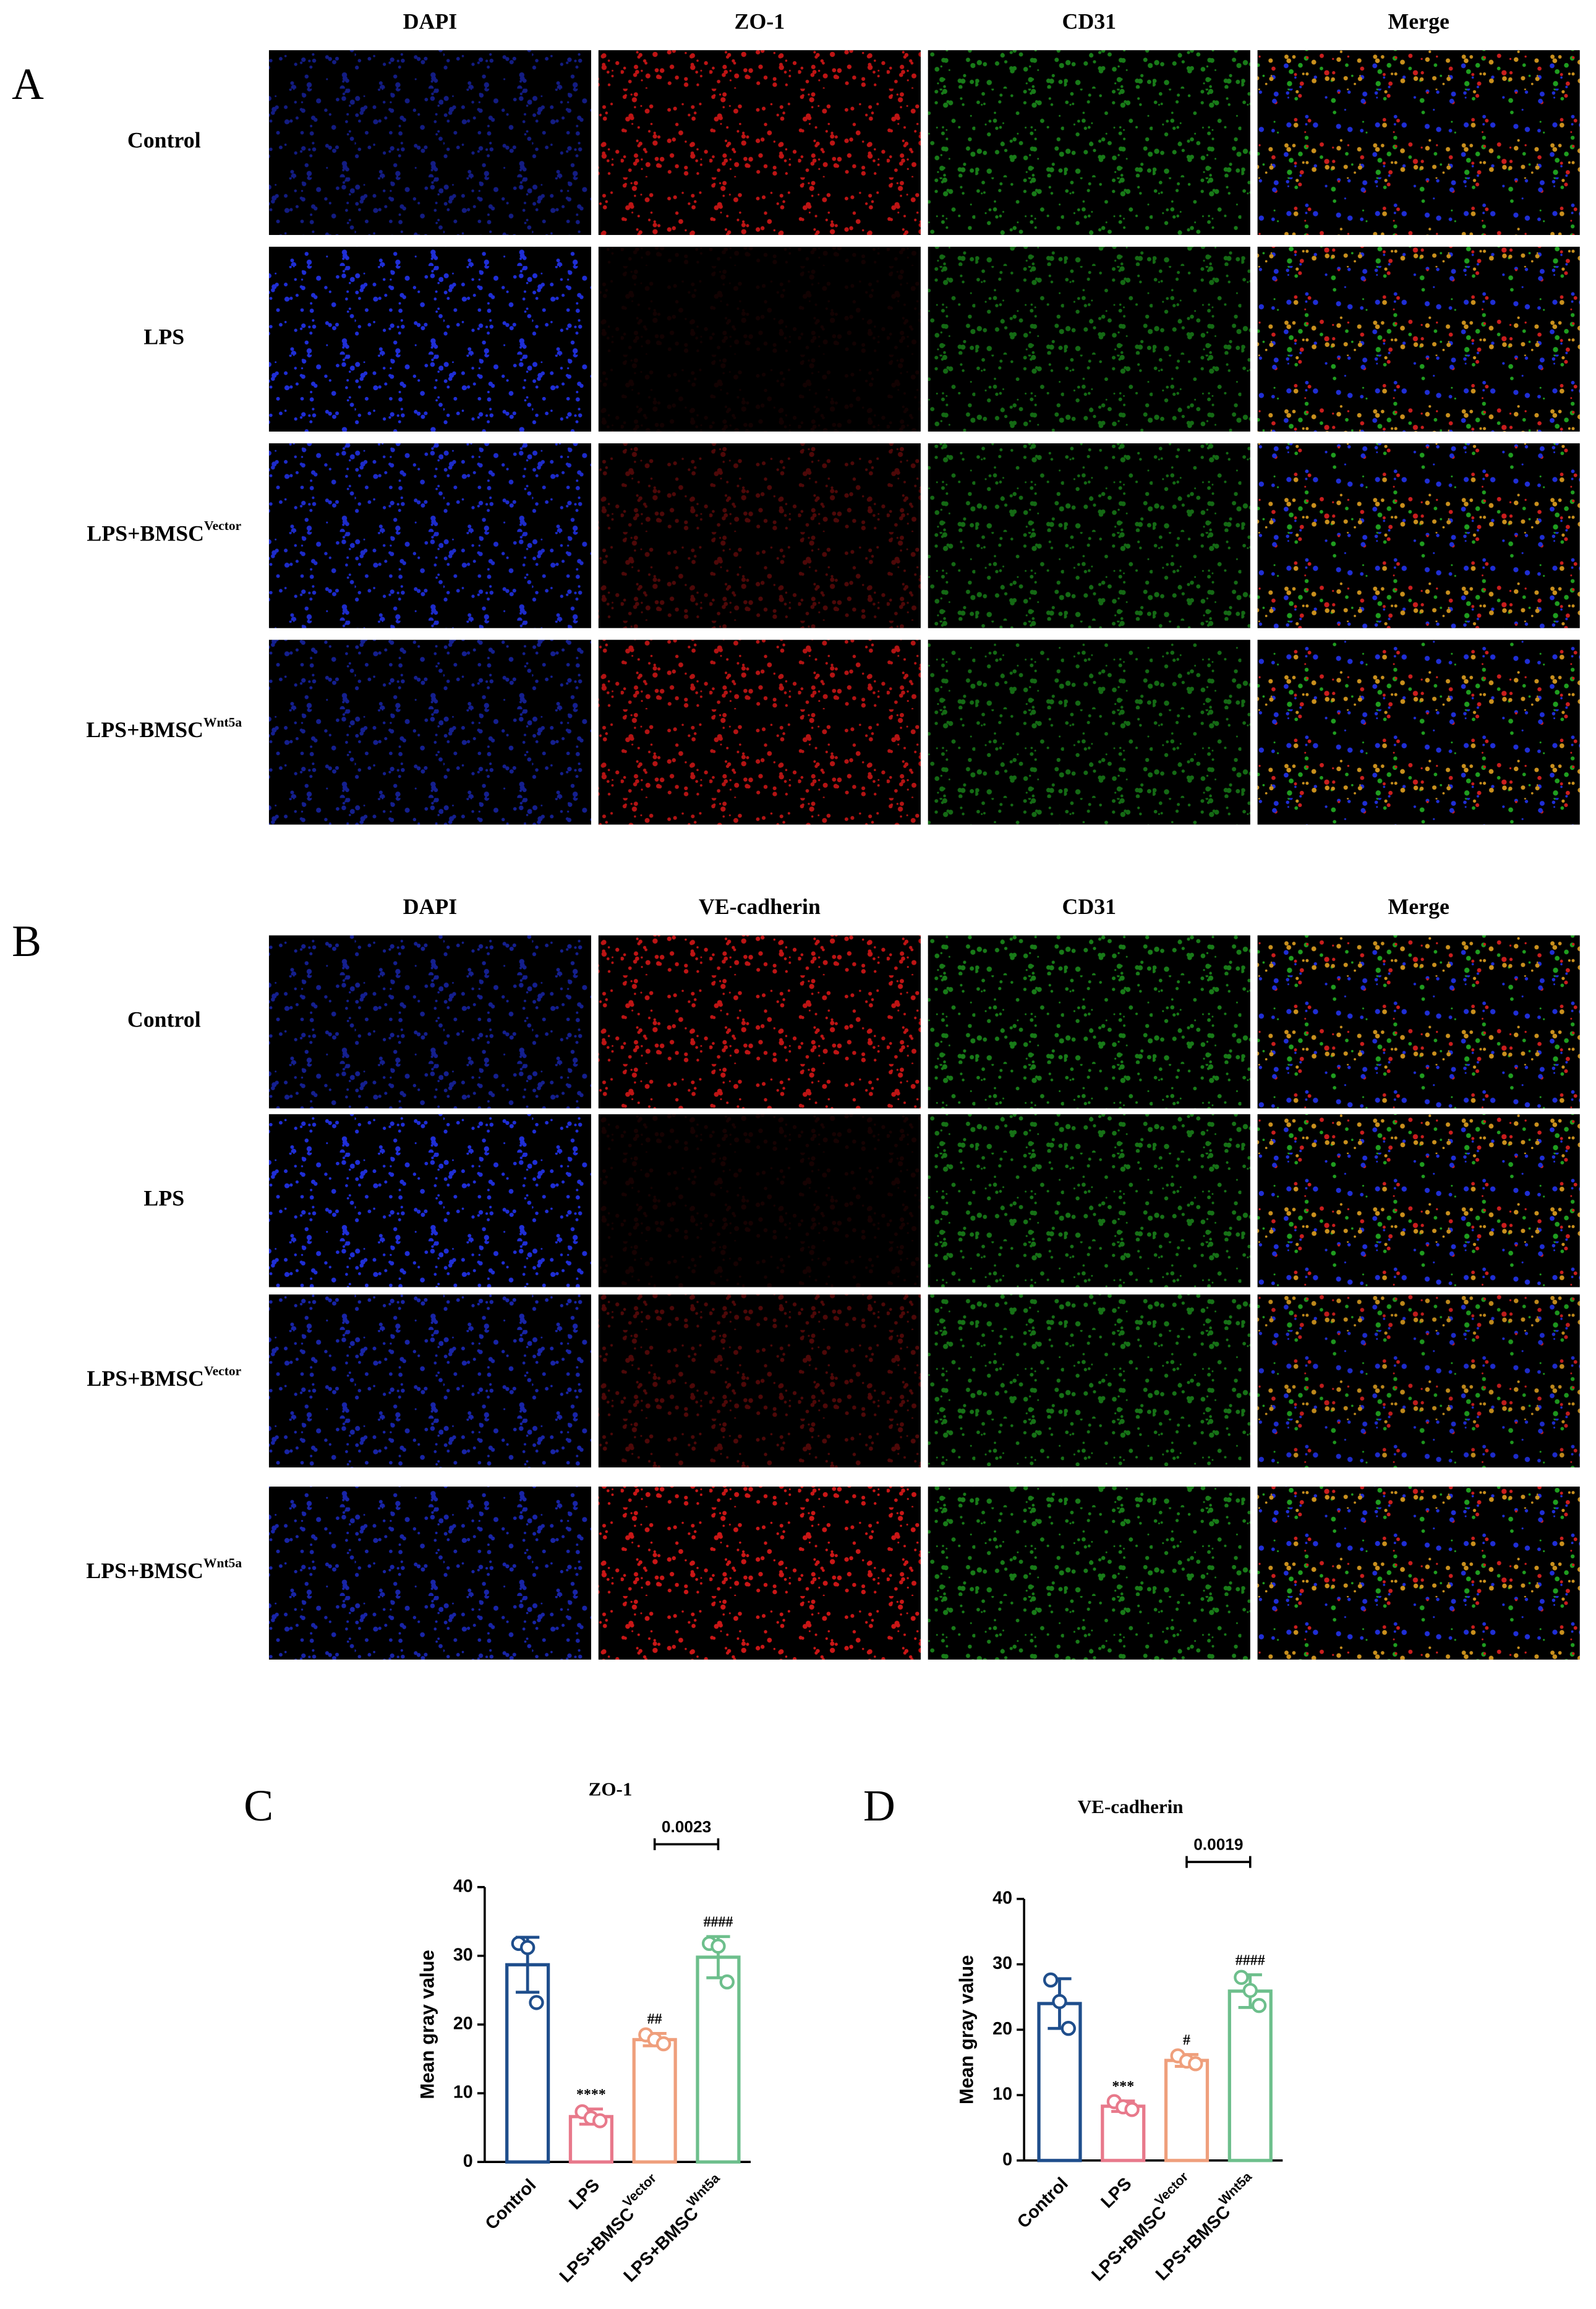 Image resolution: width=1596 pixels, height=2309 pixels. What do you see at coordinates (686, 1826) in the screenshot?
I see `p-value: 0.0023` at bounding box center [686, 1826].